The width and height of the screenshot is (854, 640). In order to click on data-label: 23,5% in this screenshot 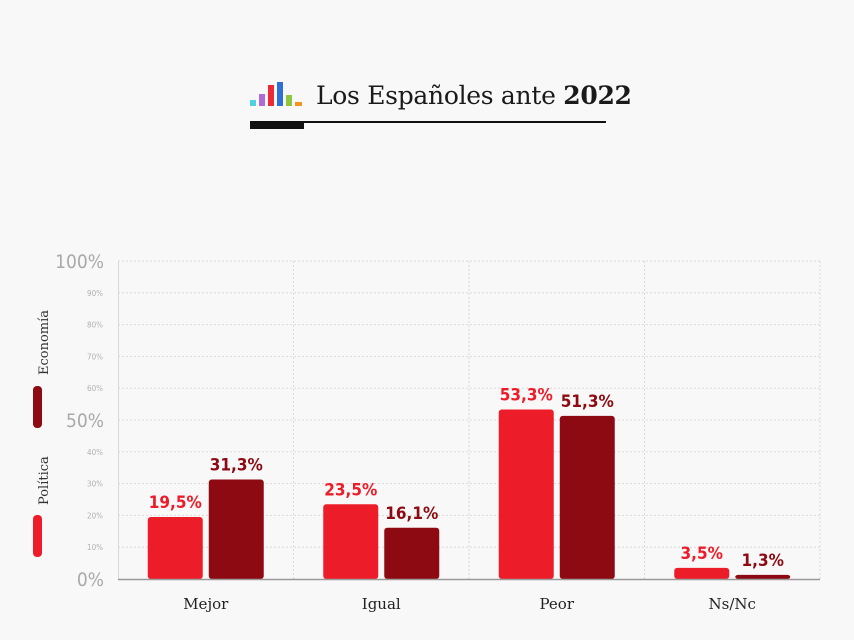, I will do `click(350, 490)`.